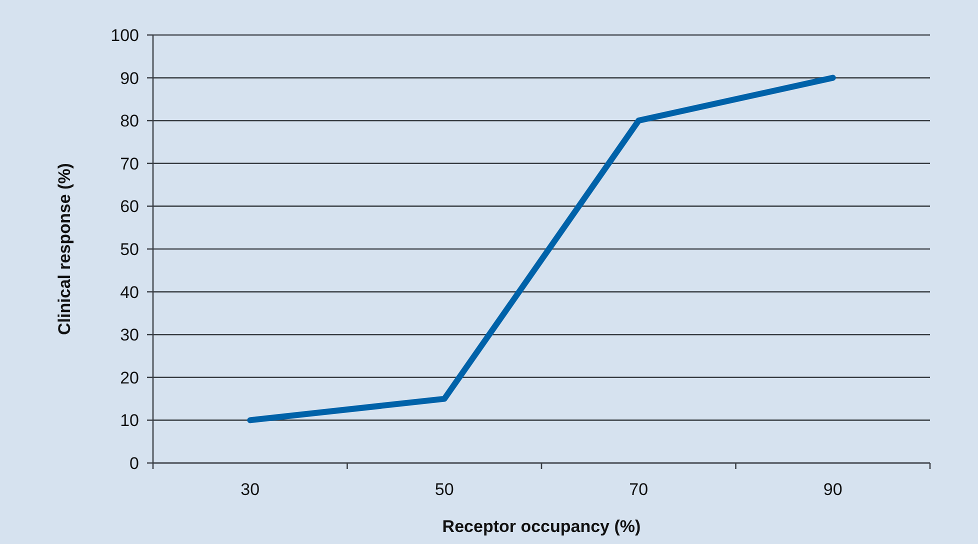 Image resolution: width=978 pixels, height=544 pixels. I want to click on y-tick-label: 0, so click(134, 463).